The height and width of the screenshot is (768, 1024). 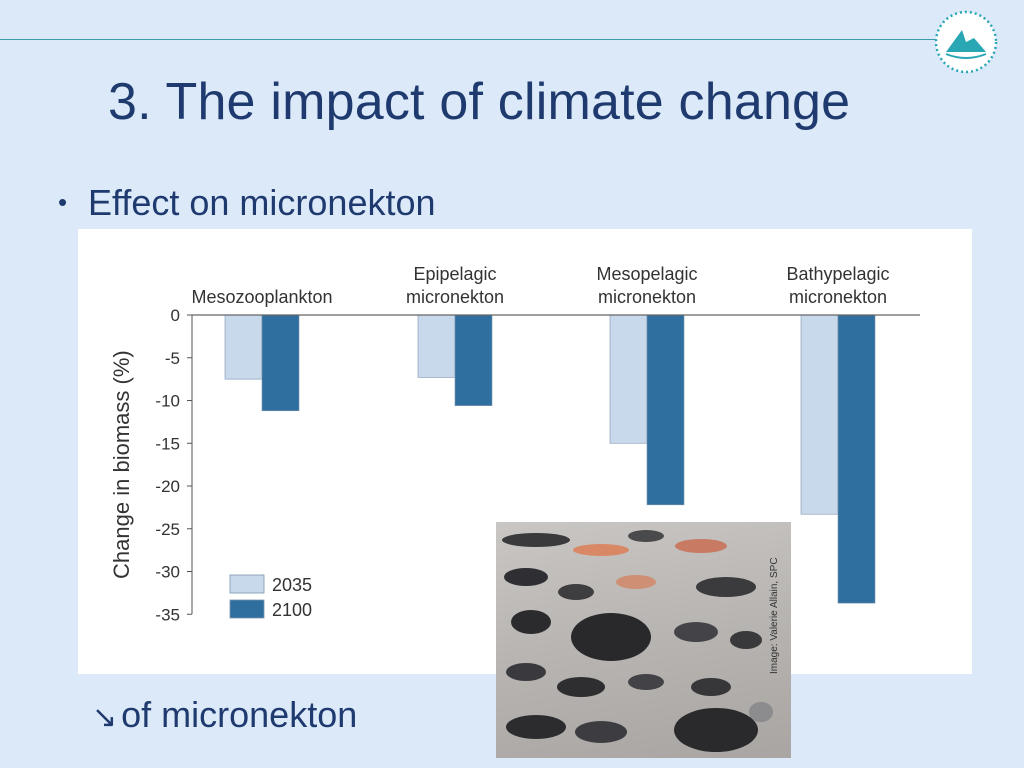 What do you see at coordinates (167, 401) in the screenshot?
I see `y-tick-label: -10` at bounding box center [167, 401].